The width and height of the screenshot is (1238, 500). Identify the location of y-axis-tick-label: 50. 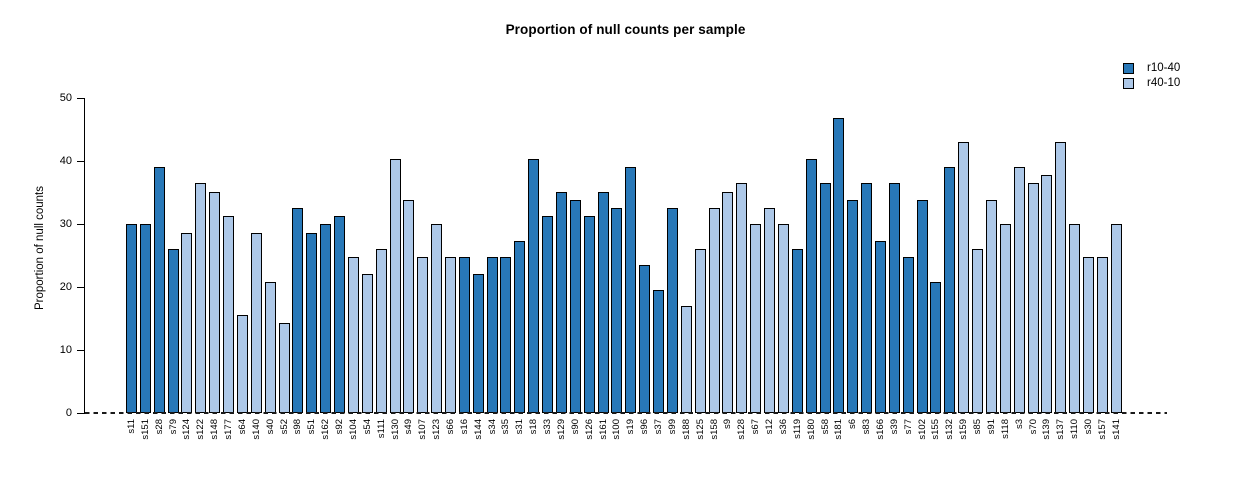
(65, 97).